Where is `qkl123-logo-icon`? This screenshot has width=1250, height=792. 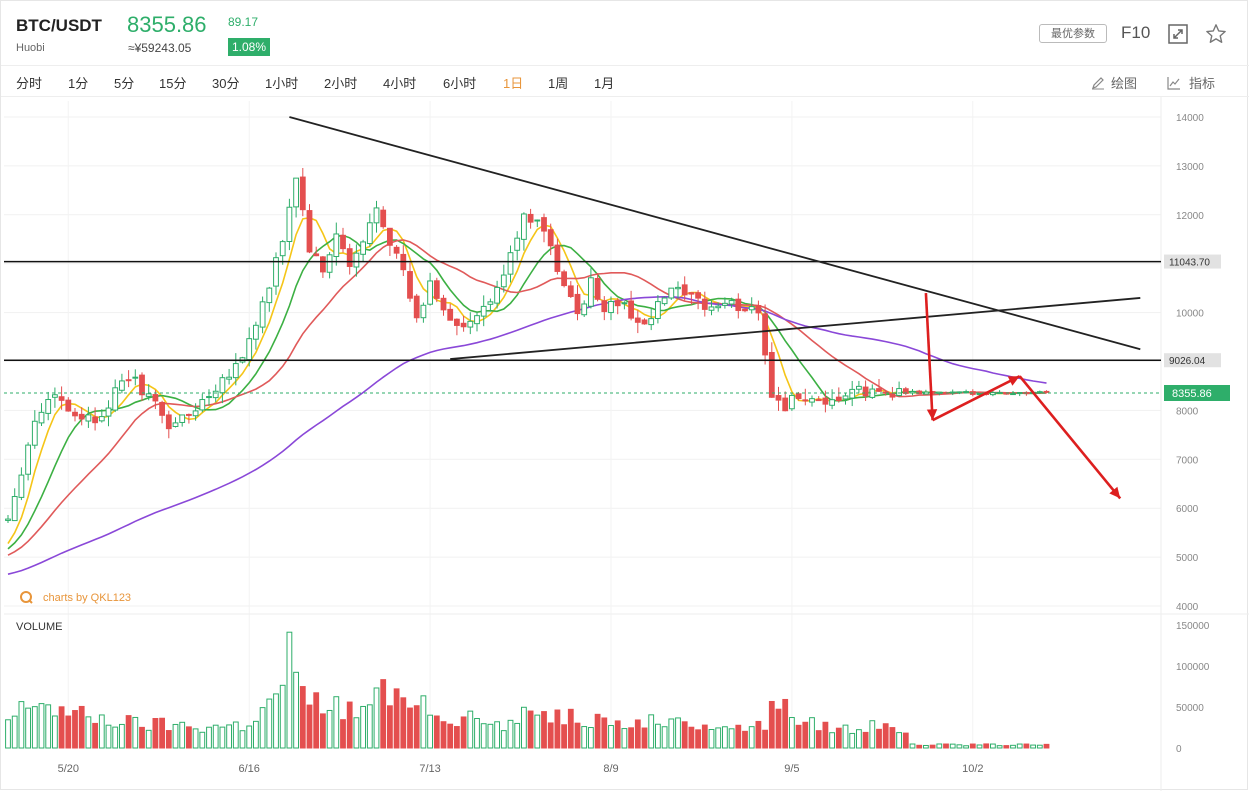
qkl123-logo-icon is located at coordinates (26, 597).